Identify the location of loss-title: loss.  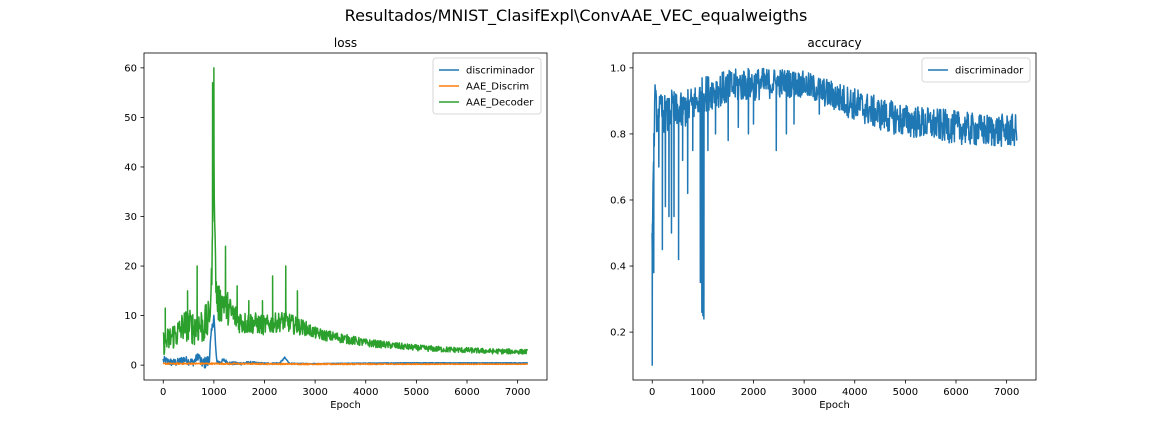
(345, 43).